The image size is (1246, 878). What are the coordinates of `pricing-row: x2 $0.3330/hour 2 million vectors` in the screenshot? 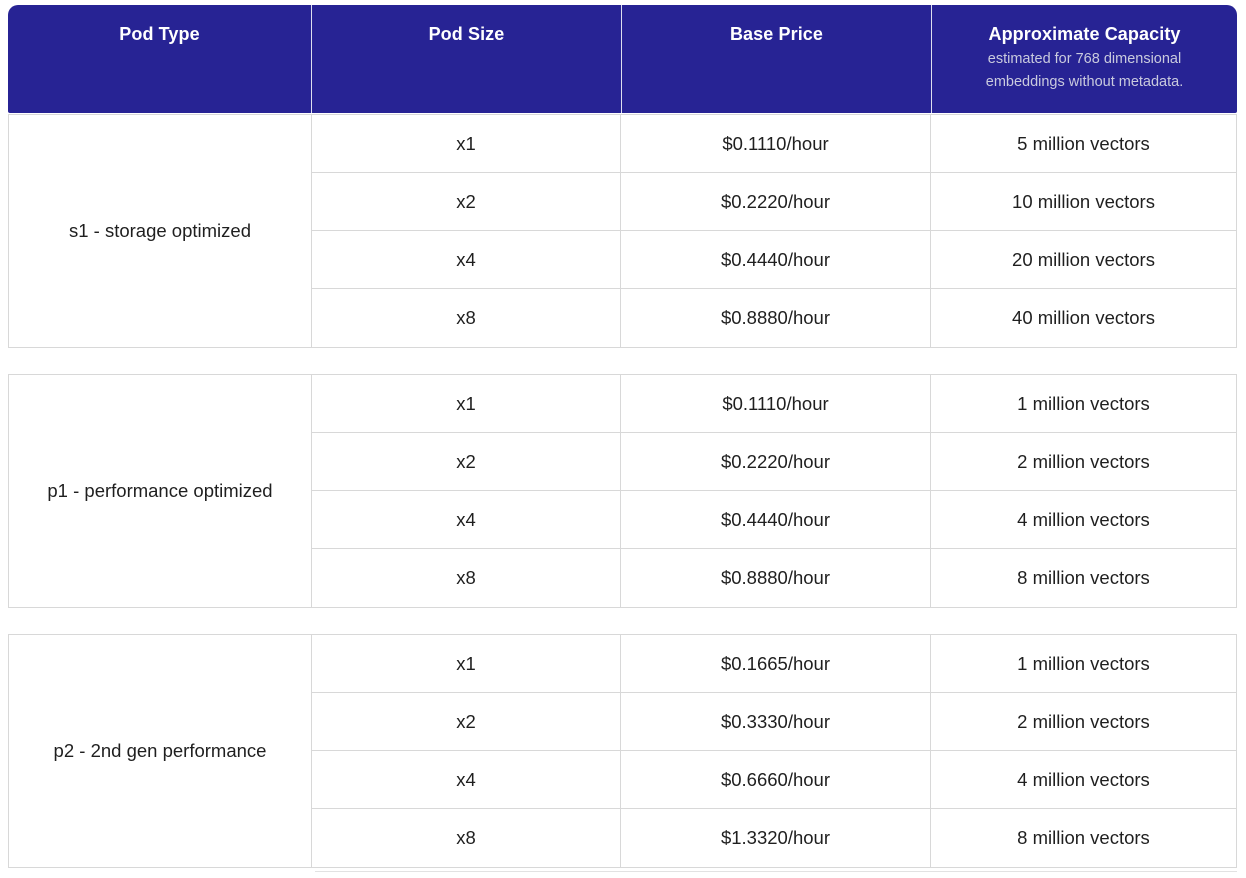 It's located at (774, 722).